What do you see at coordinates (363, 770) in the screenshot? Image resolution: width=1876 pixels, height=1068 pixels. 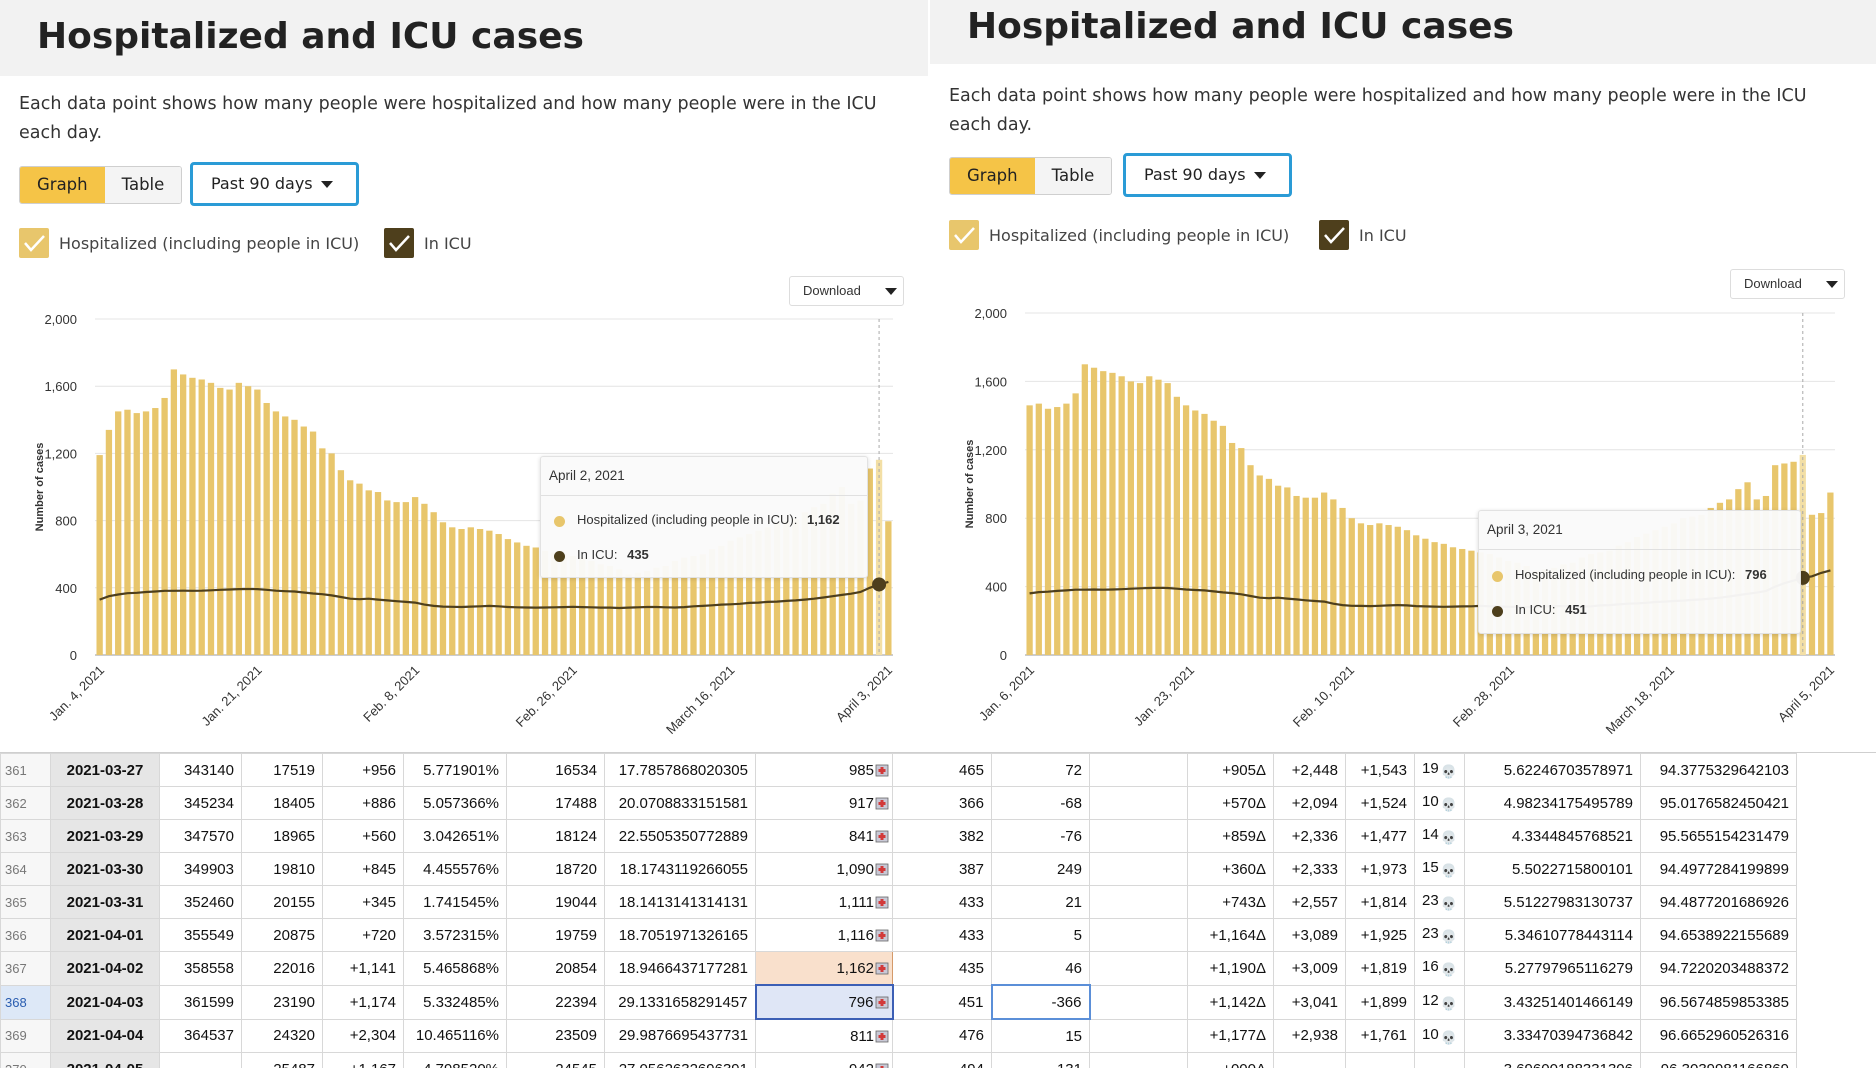 I see `data-cell: +956` at bounding box center [363, 770].